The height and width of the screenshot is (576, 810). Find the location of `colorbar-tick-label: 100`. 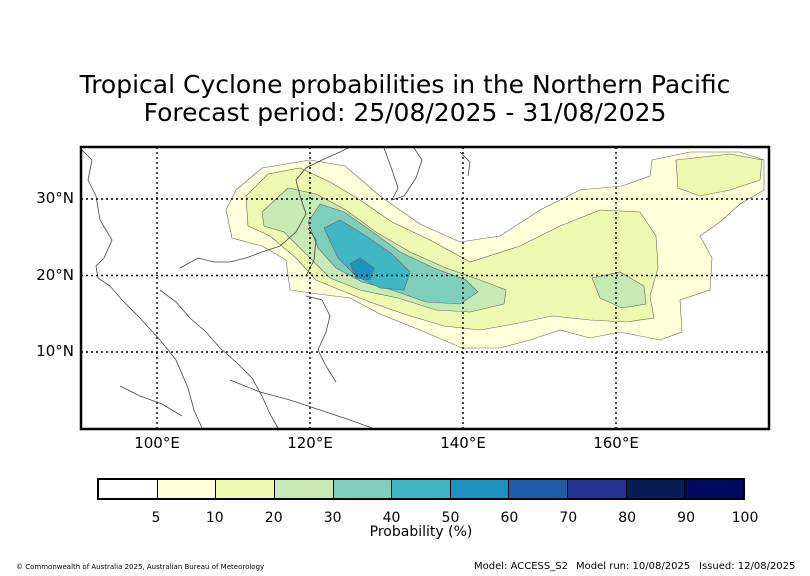

colorbar-tick-label: 100 is located at coordinates (745, 518).